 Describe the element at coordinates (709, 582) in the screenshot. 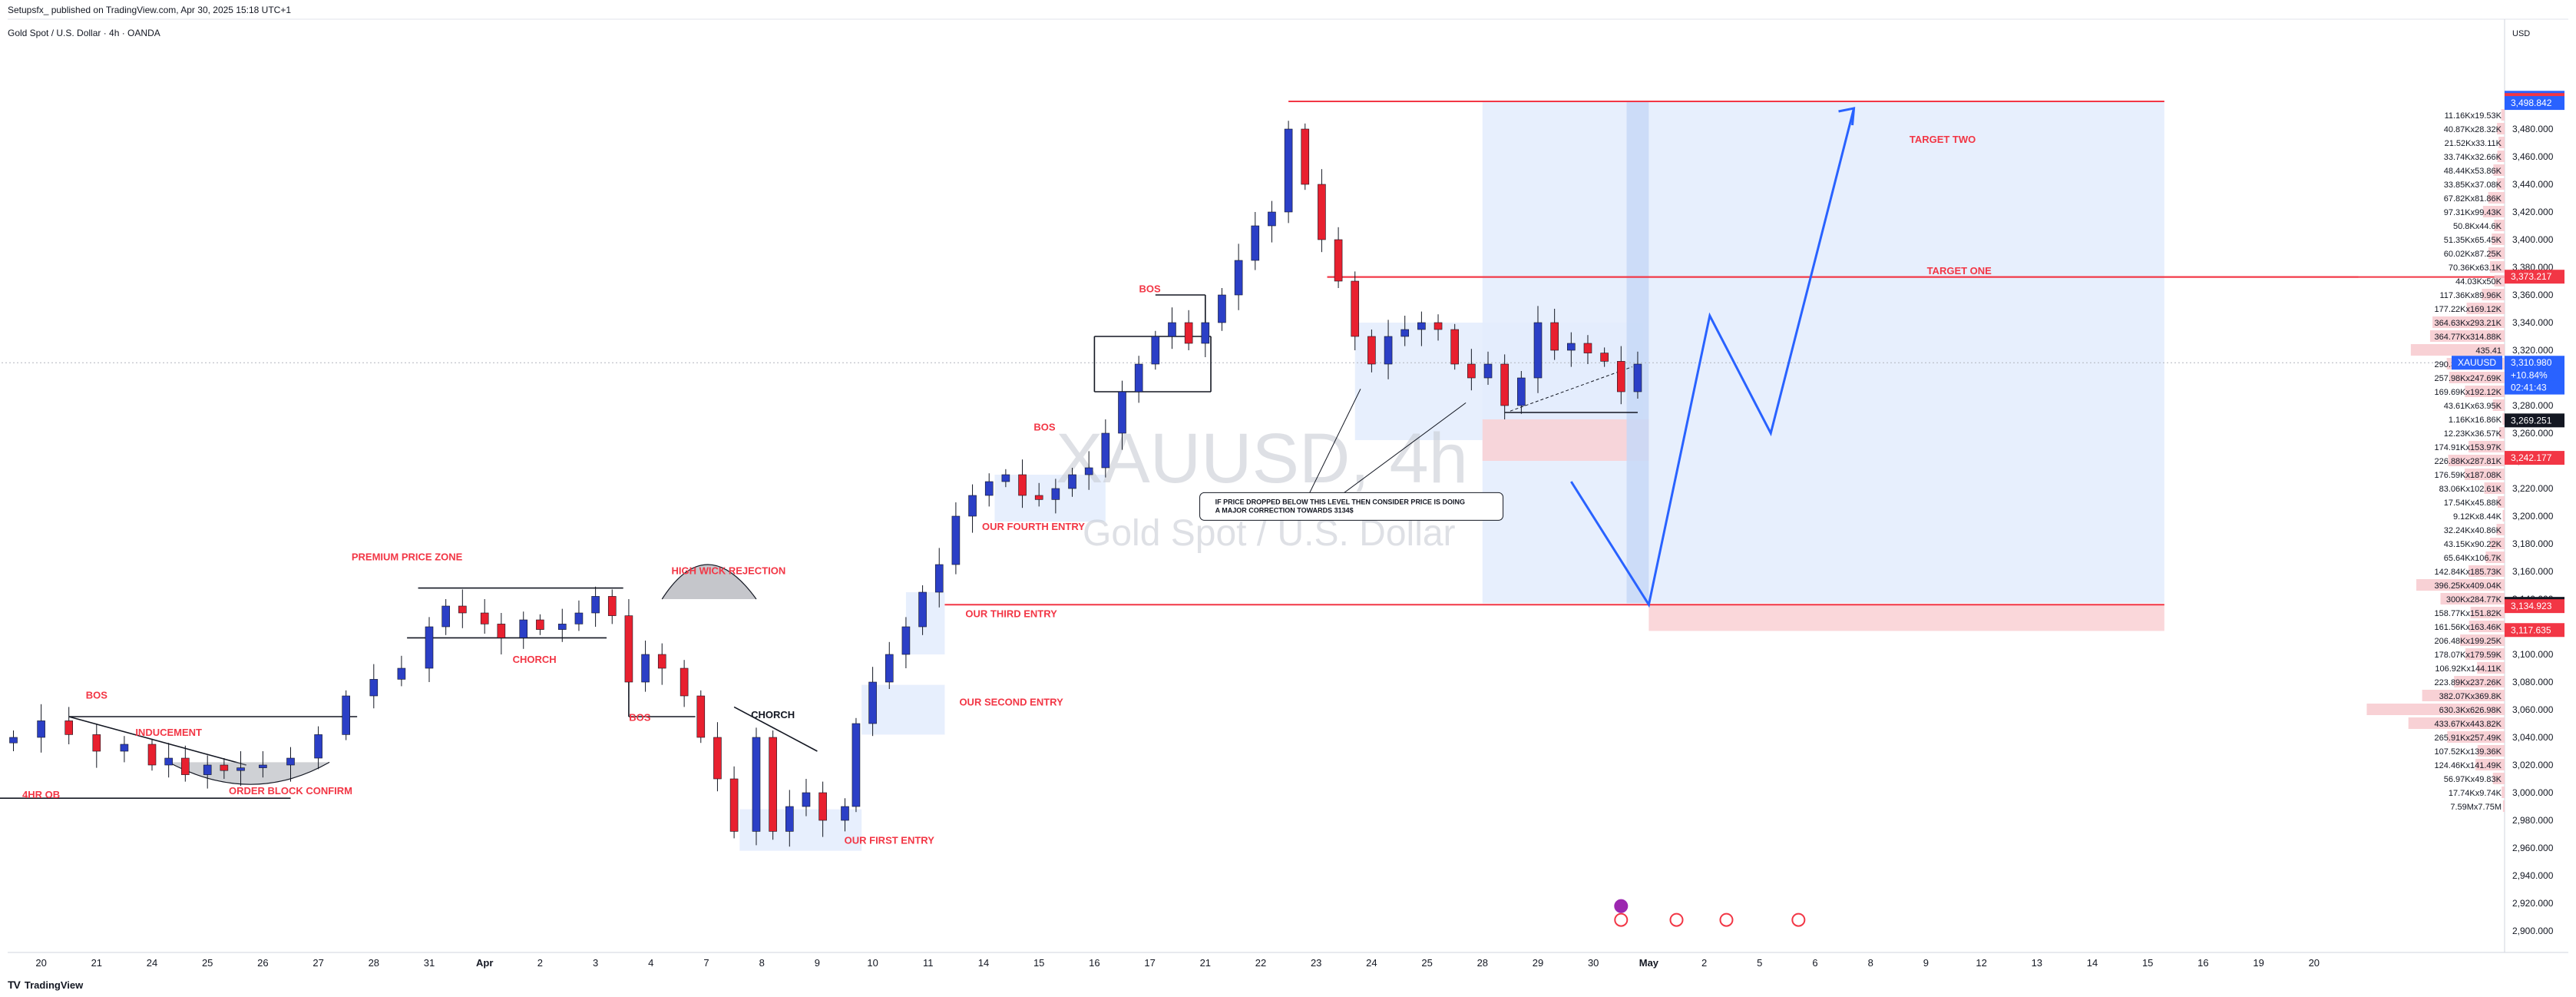

I see `high-wick-rejection-arc` at that location.